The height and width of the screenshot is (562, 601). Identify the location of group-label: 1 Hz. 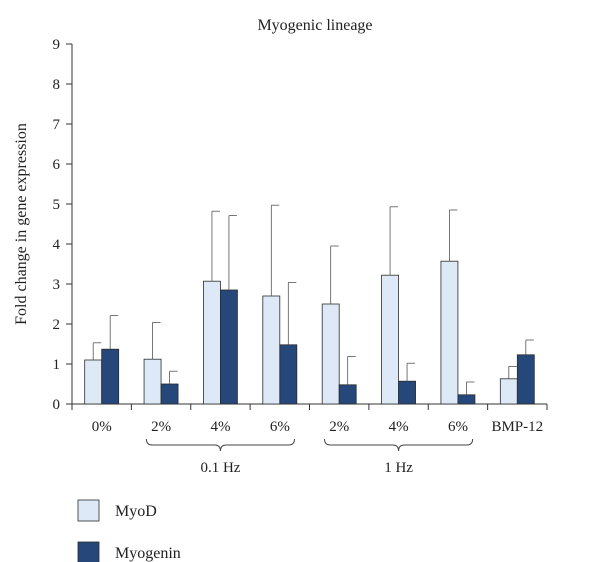
(398, 468).